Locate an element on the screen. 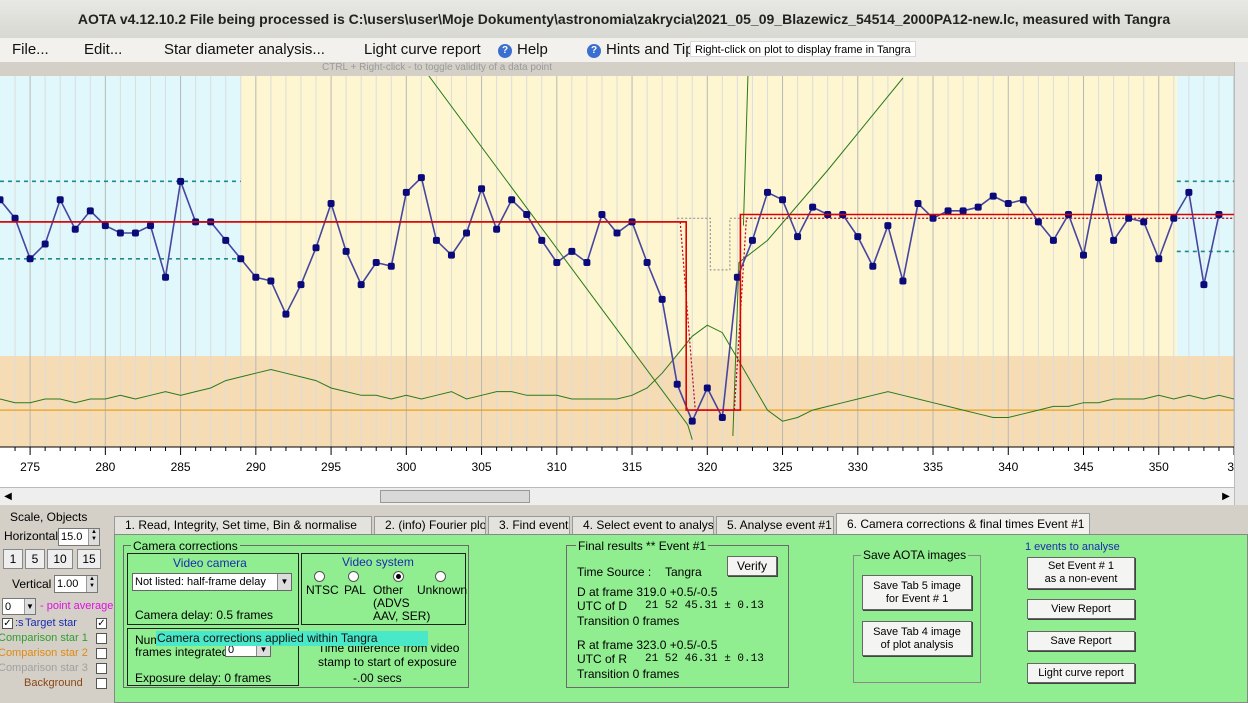 The width and height of the screenshot is (1248, 703). help-icon: ? is located at coordinates (505, 51).